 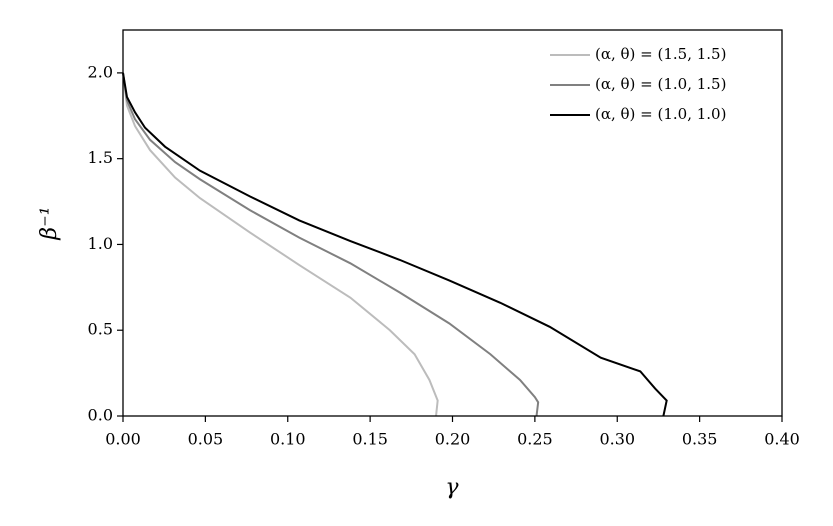 What do you see at coordinates (660, 84) in the screenshot?
I see `legend-text: (α, θ) = (1.0, 1.5)` at bounding box center [660, 84].